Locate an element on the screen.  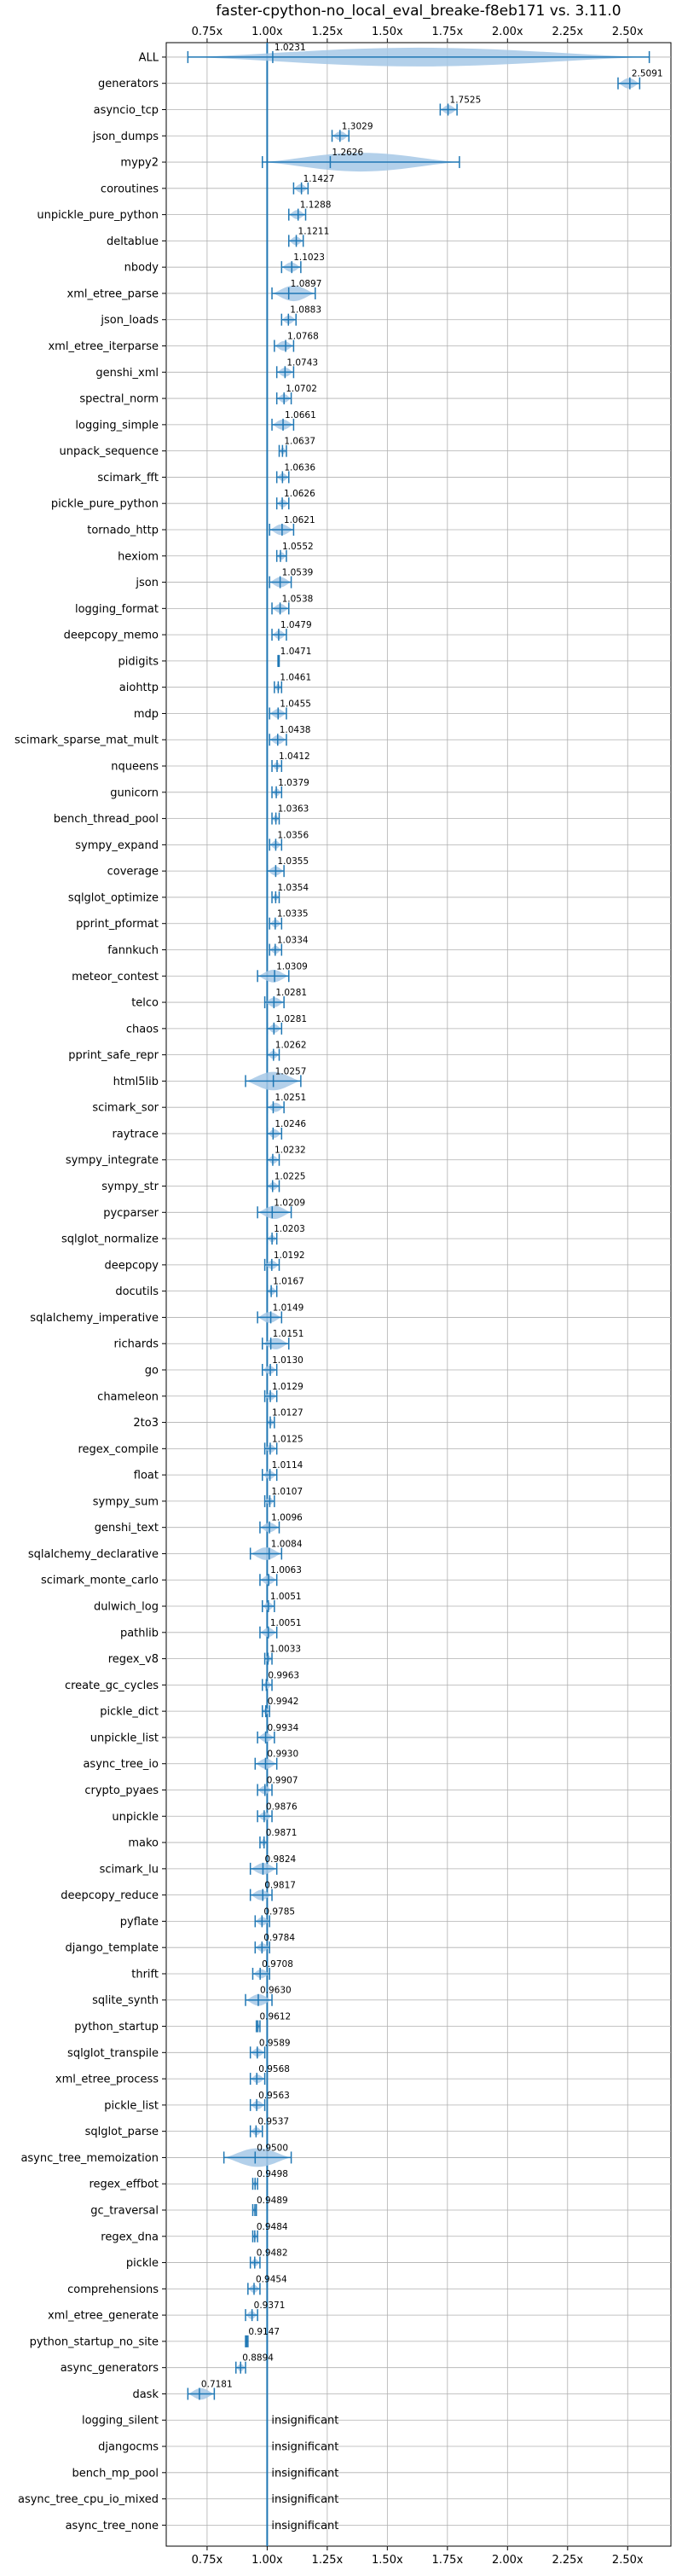
value-label: 1.0063 is located at coordinates (286, 1570).